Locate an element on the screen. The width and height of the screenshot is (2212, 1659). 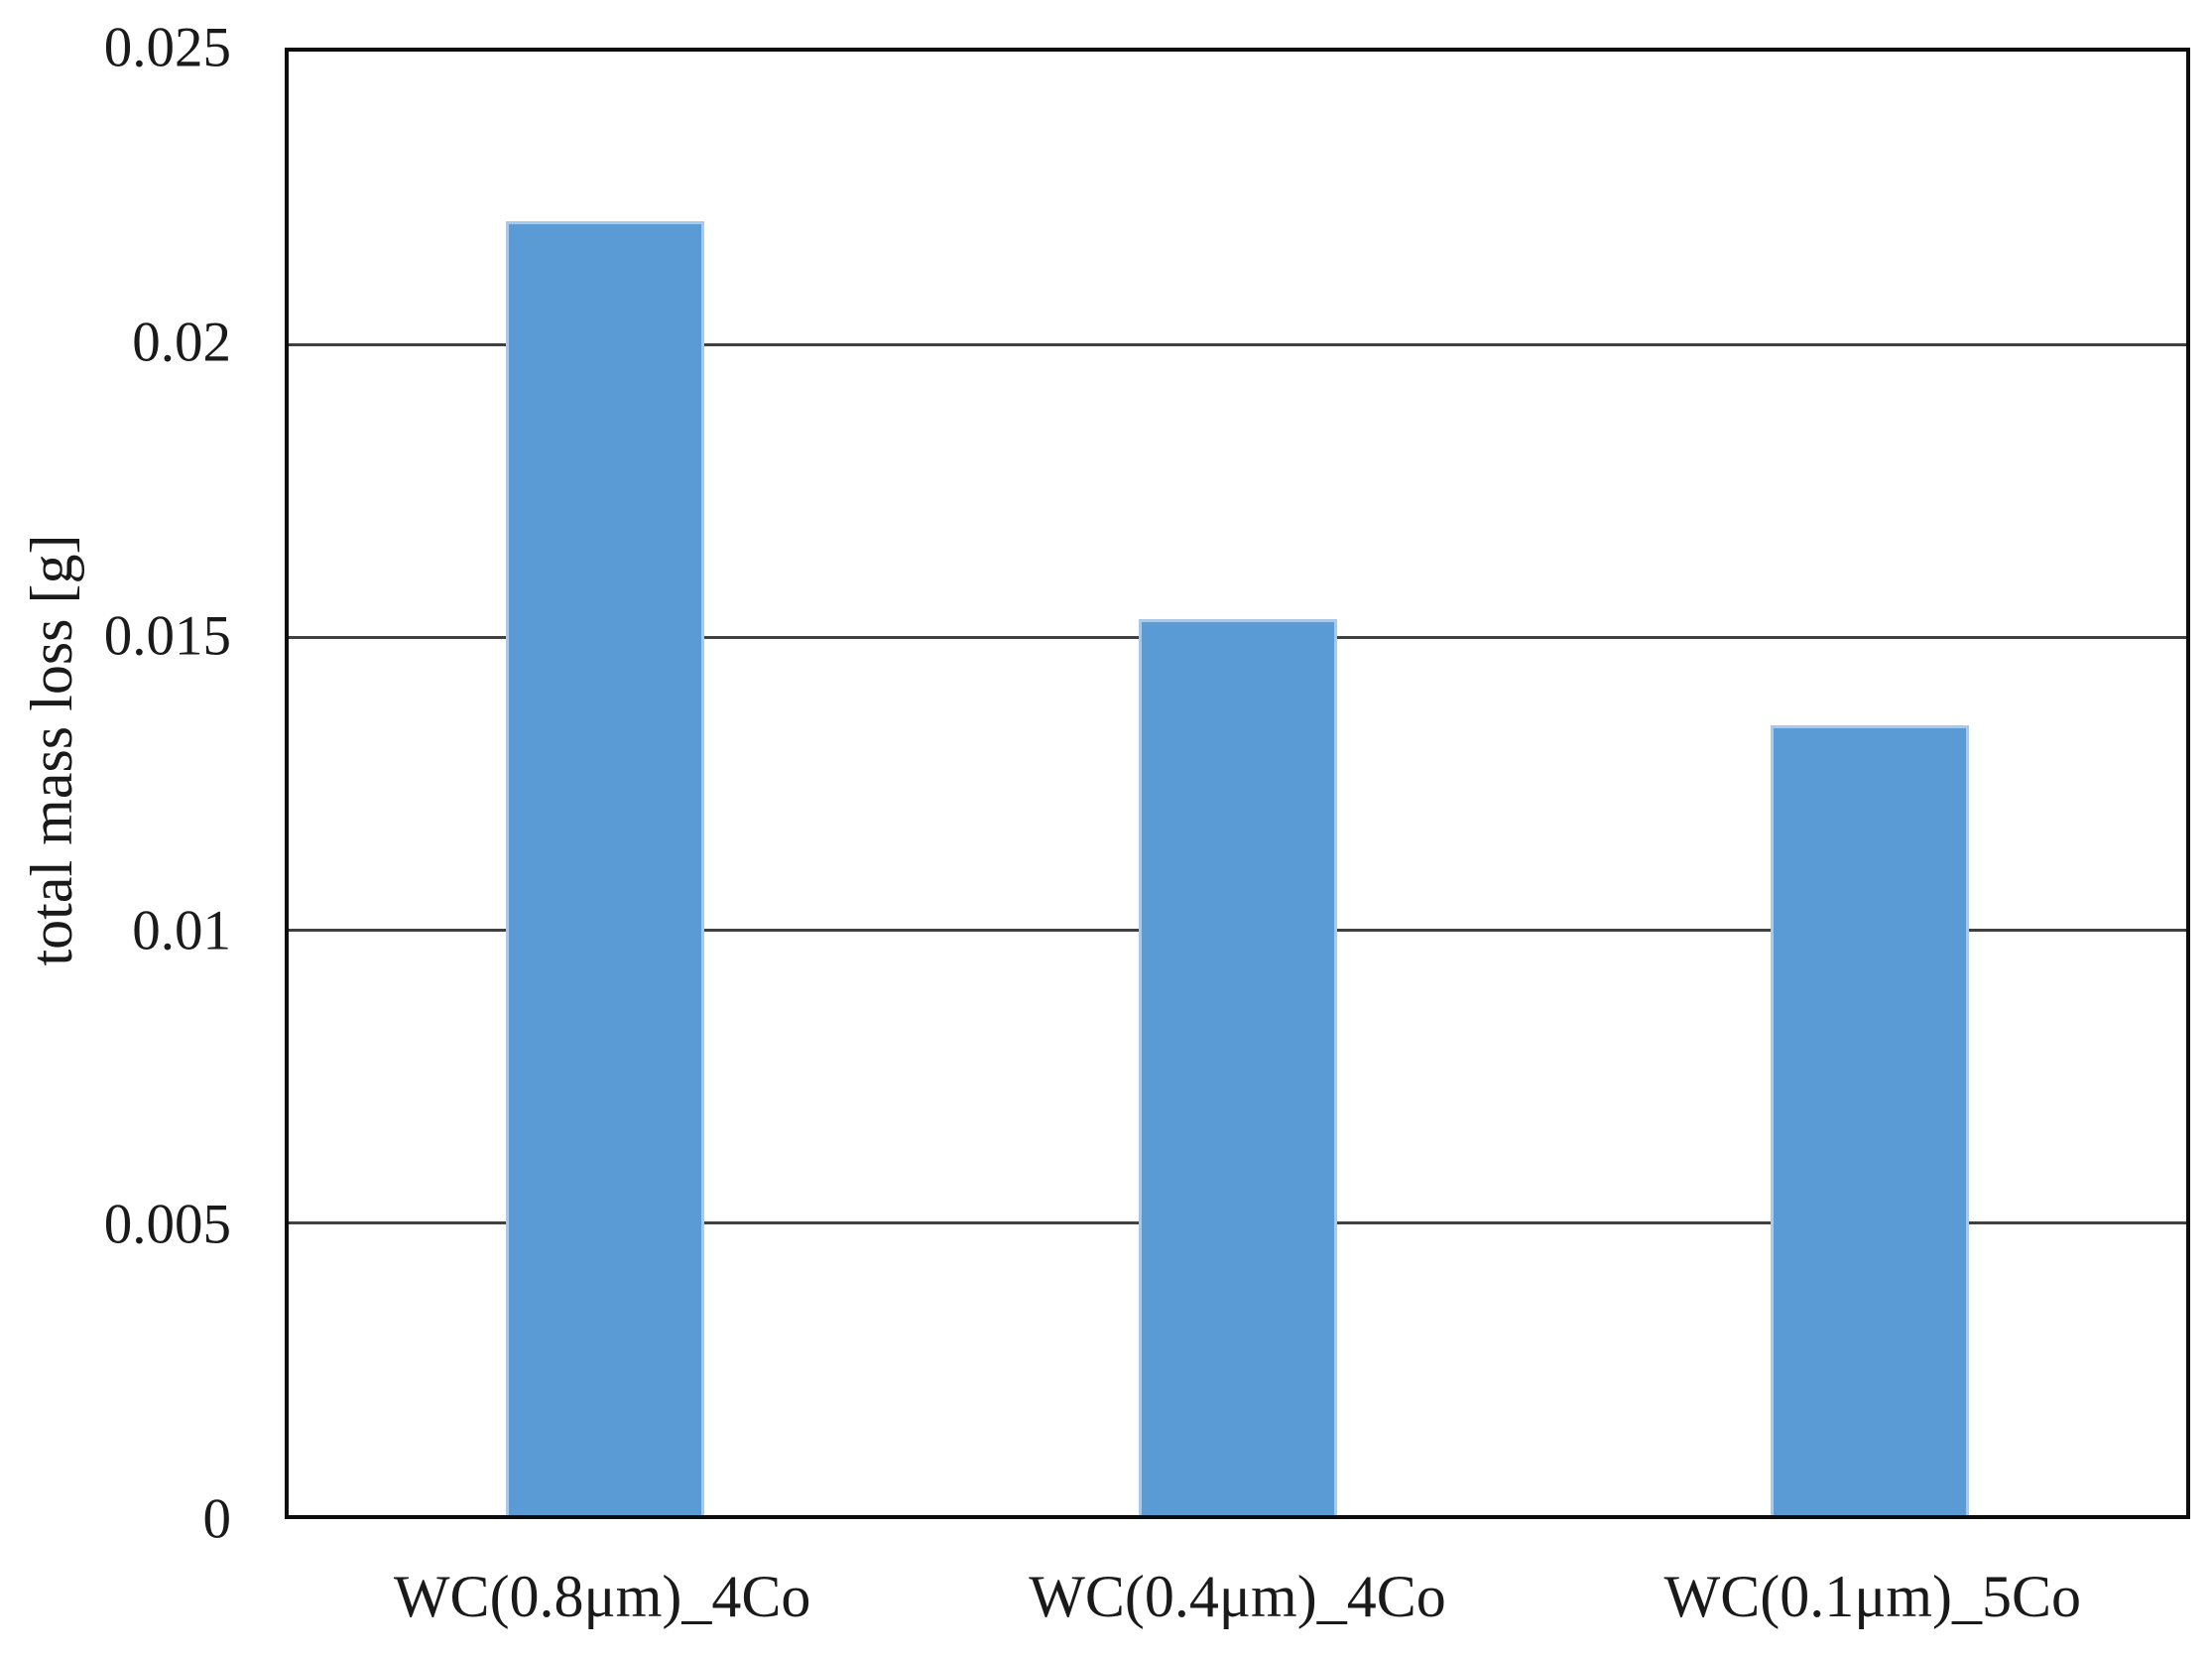
y-tick-label: 0.005 is located at coordinates (167, 1224).